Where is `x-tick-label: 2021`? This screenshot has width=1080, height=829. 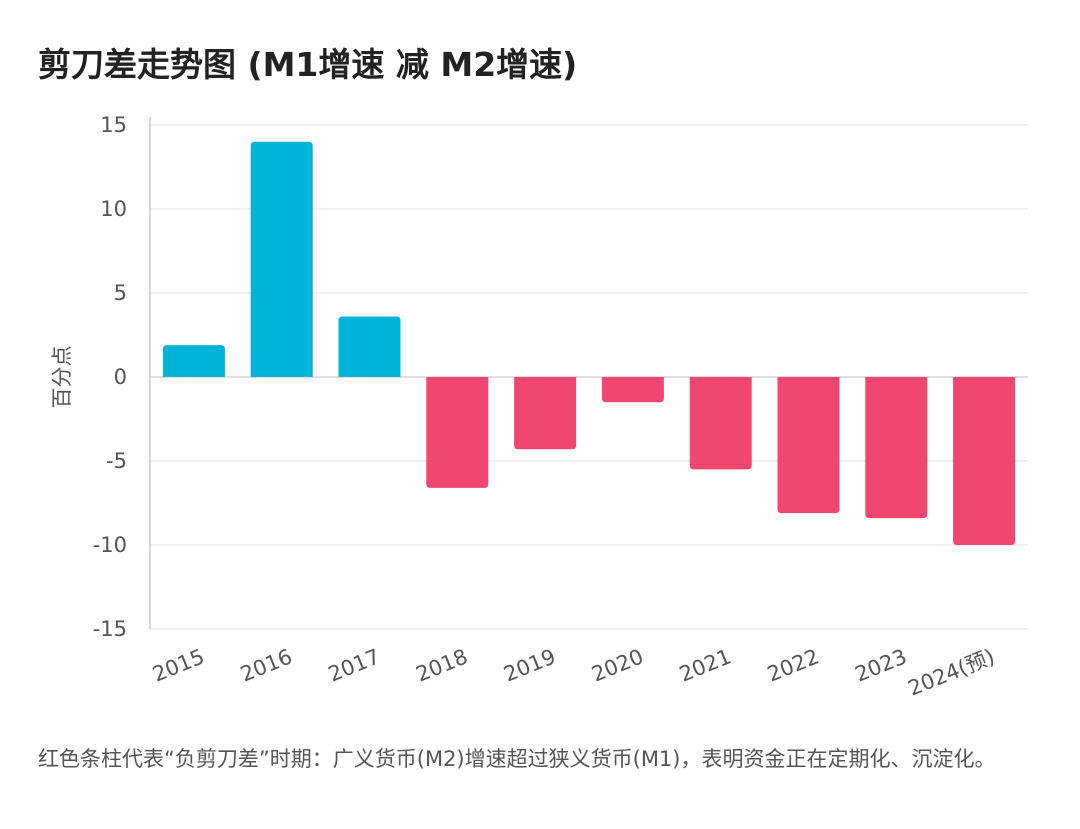 x-tick-label: 2021 is located at coordinates (705, 665).